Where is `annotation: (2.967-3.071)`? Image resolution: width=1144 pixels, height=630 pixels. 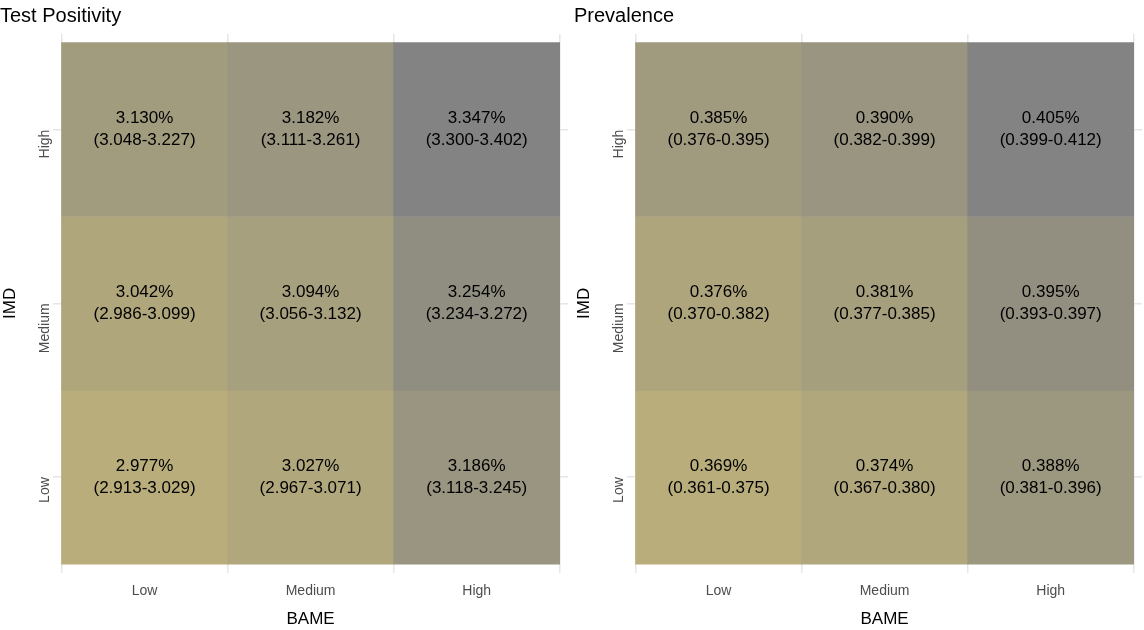 annotation: (2.967-3.071) is located at coordinates (310, 487).